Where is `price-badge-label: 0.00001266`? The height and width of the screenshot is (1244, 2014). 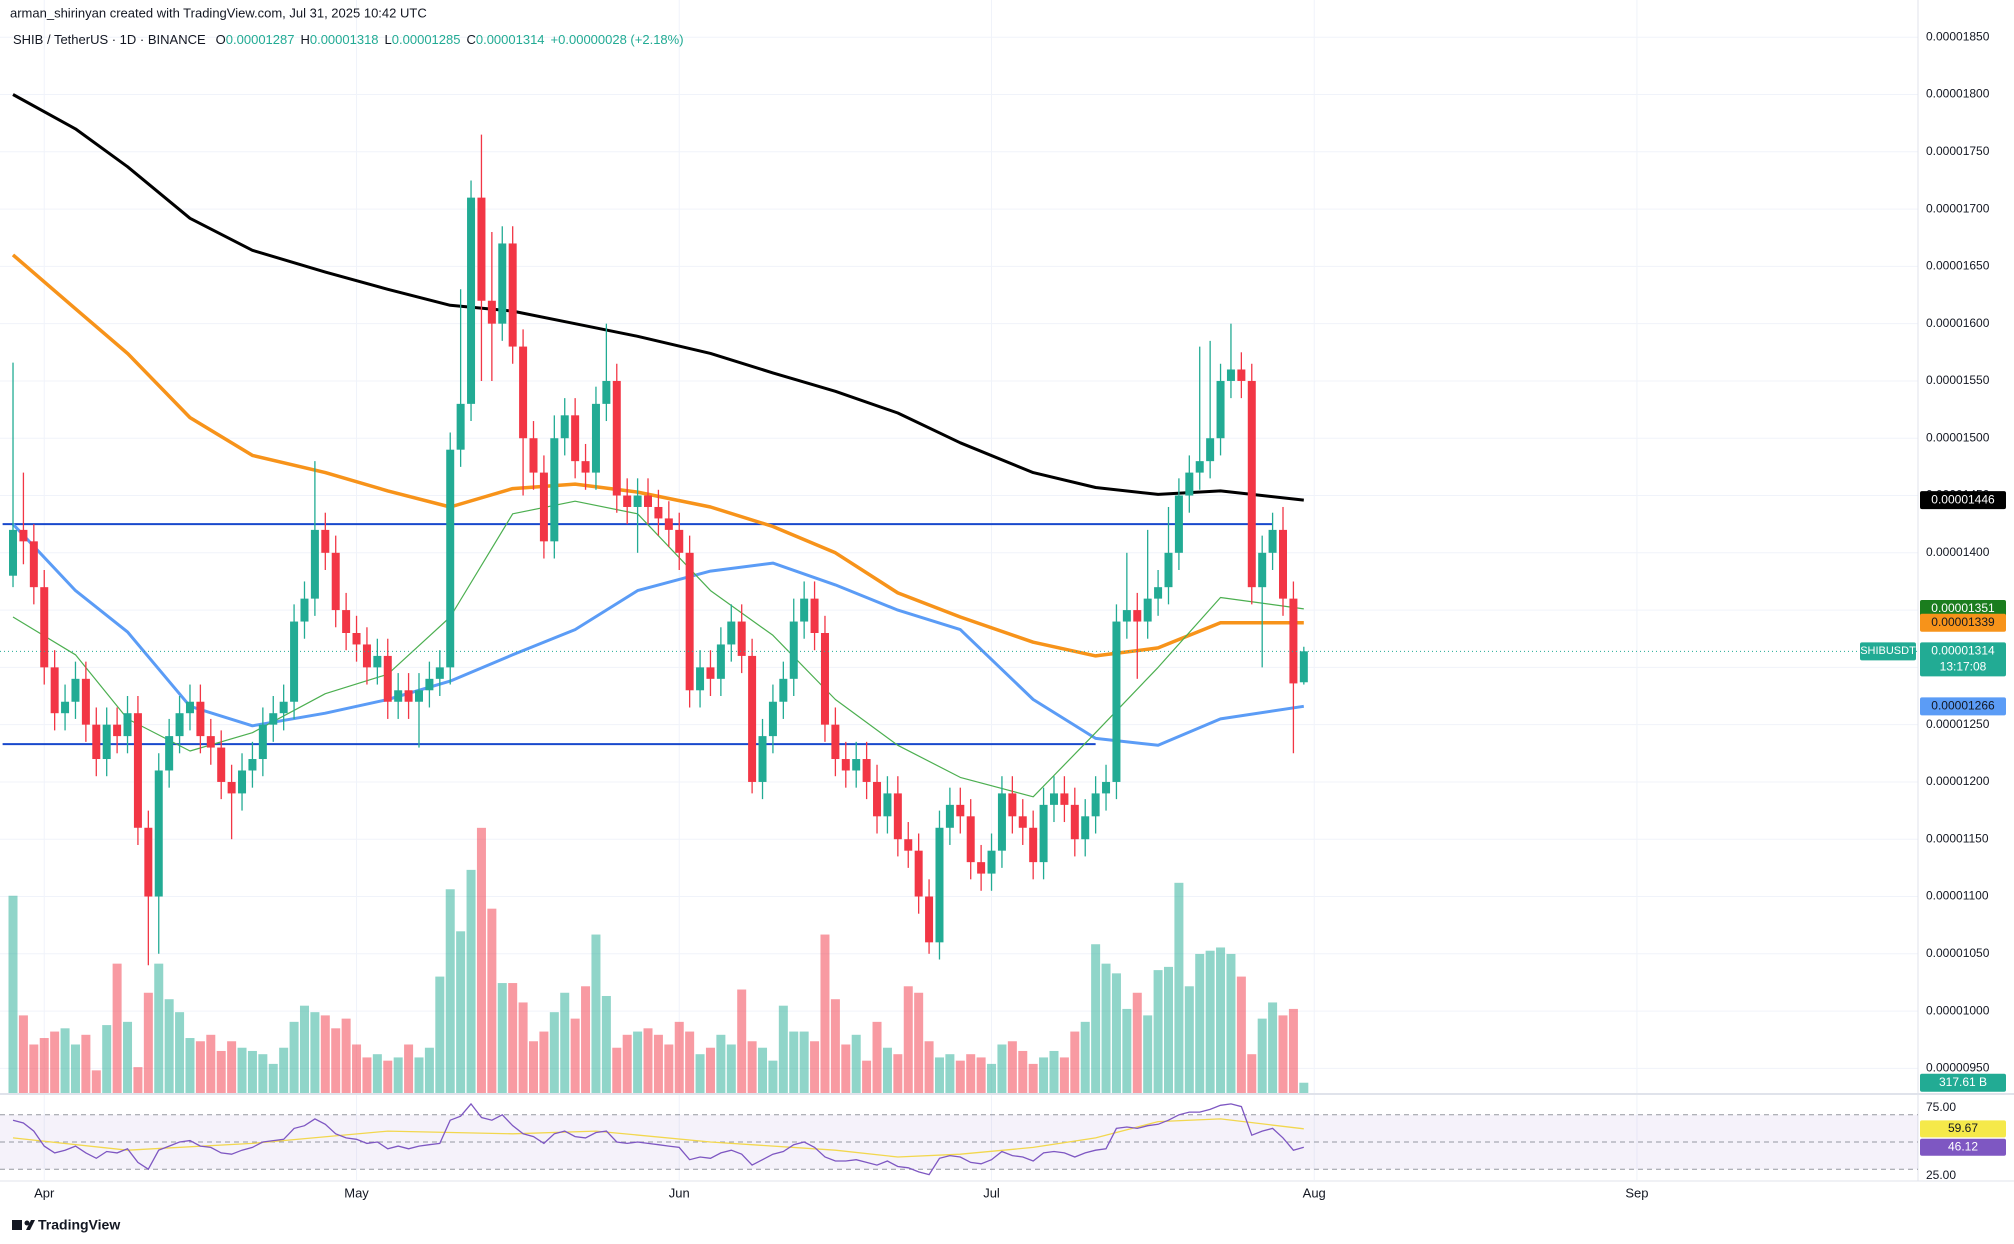
price-badge-label: 0.00001266 is located at coordinates (1963, 705).